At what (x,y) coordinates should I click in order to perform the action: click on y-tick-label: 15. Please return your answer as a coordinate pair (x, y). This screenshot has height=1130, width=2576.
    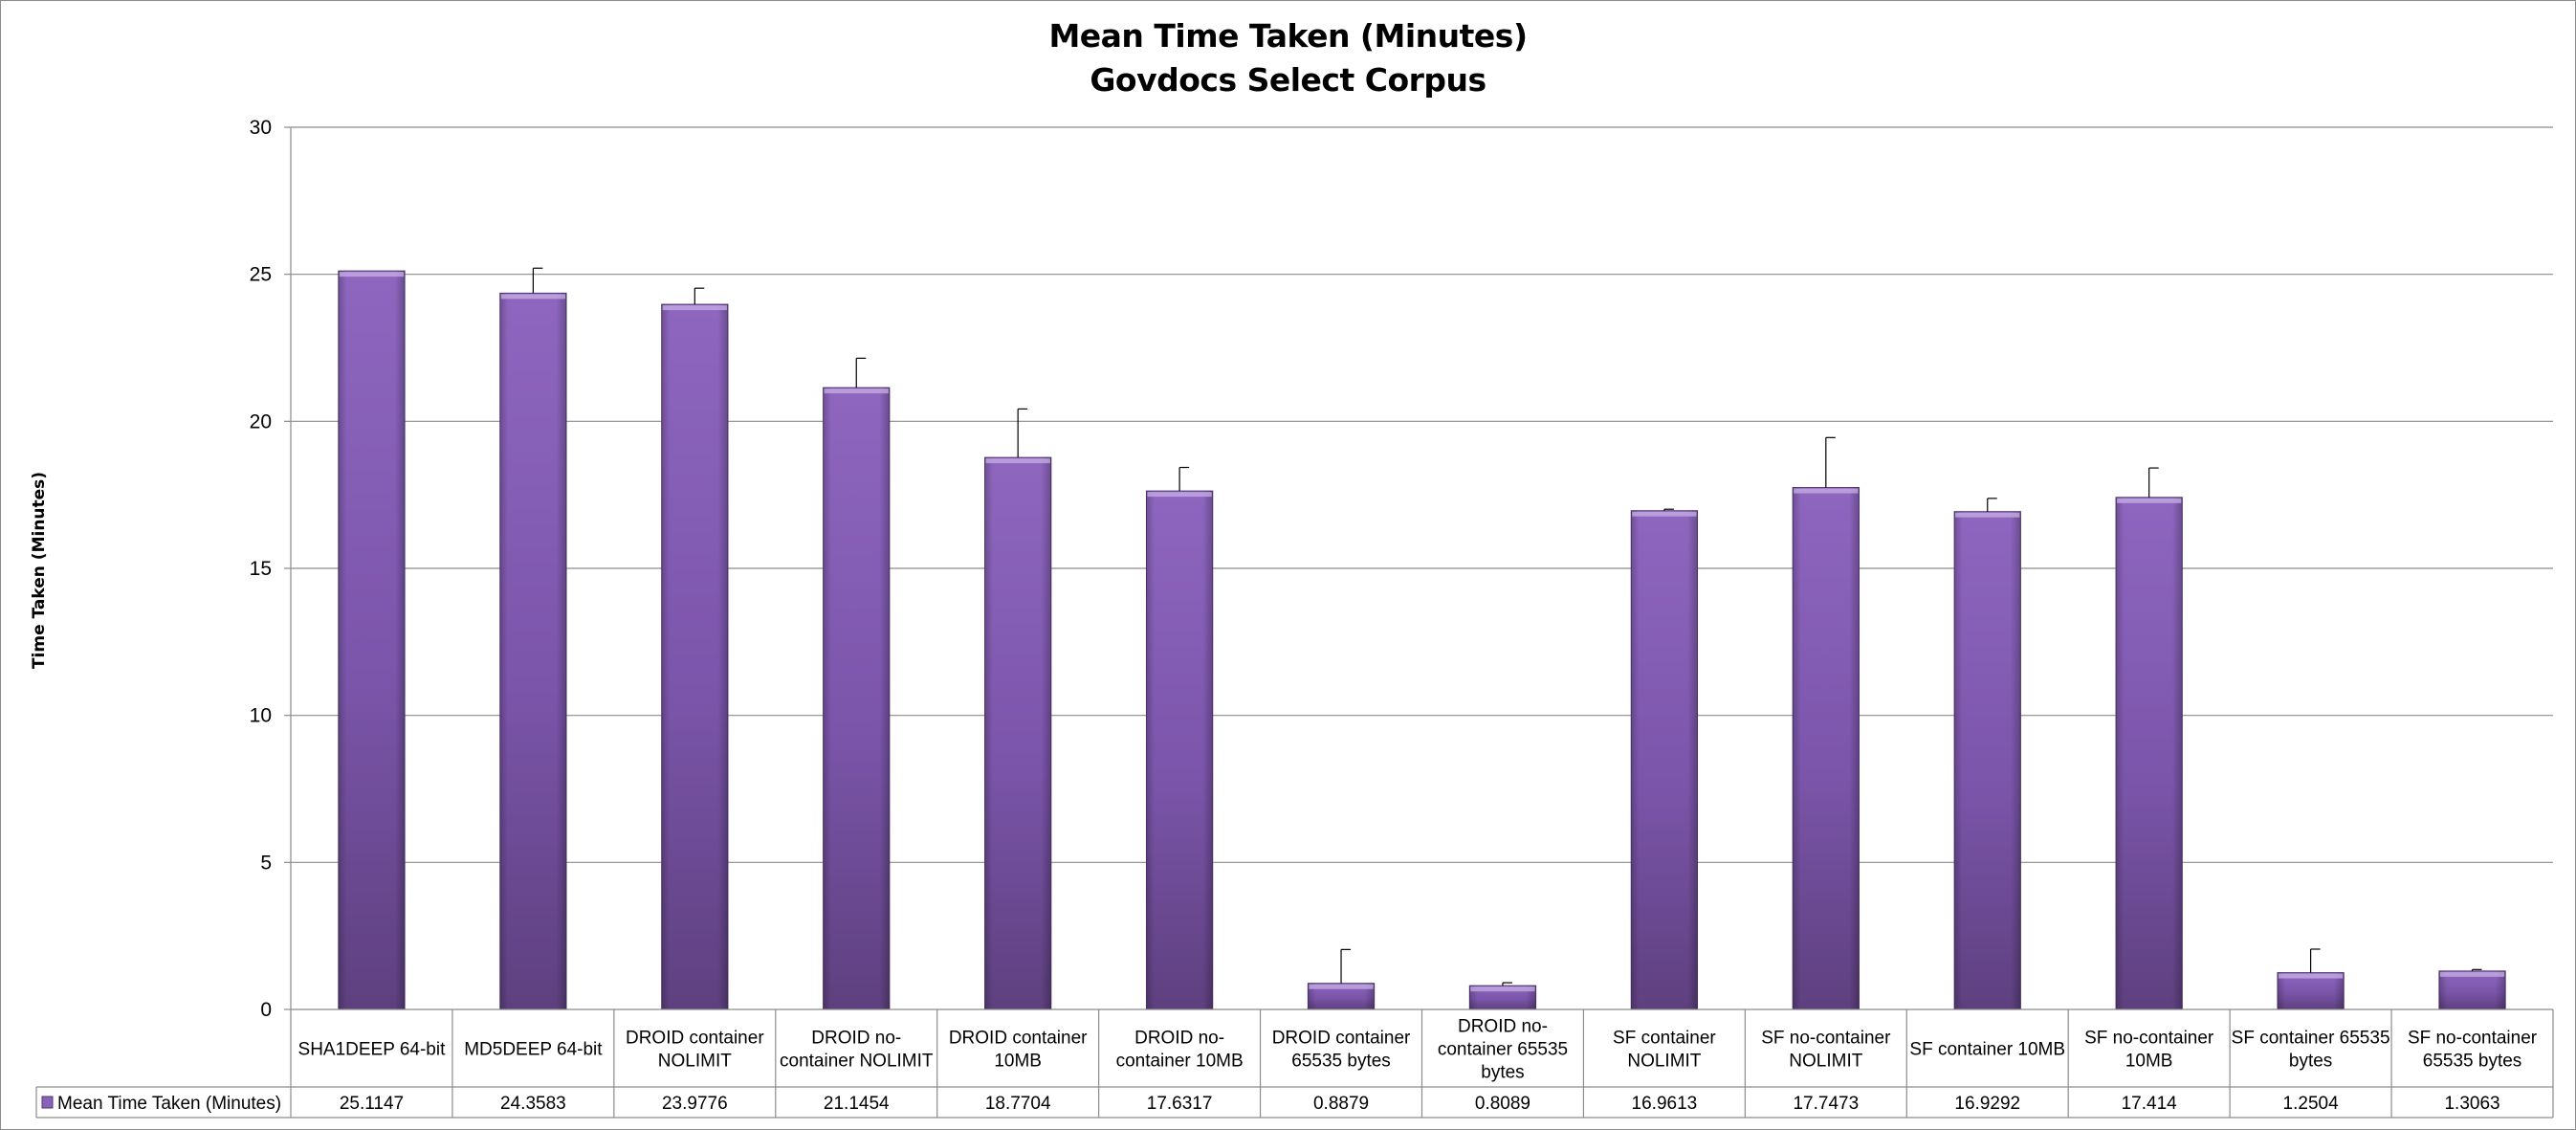
    Looking at the image, I should click on (261, 569).